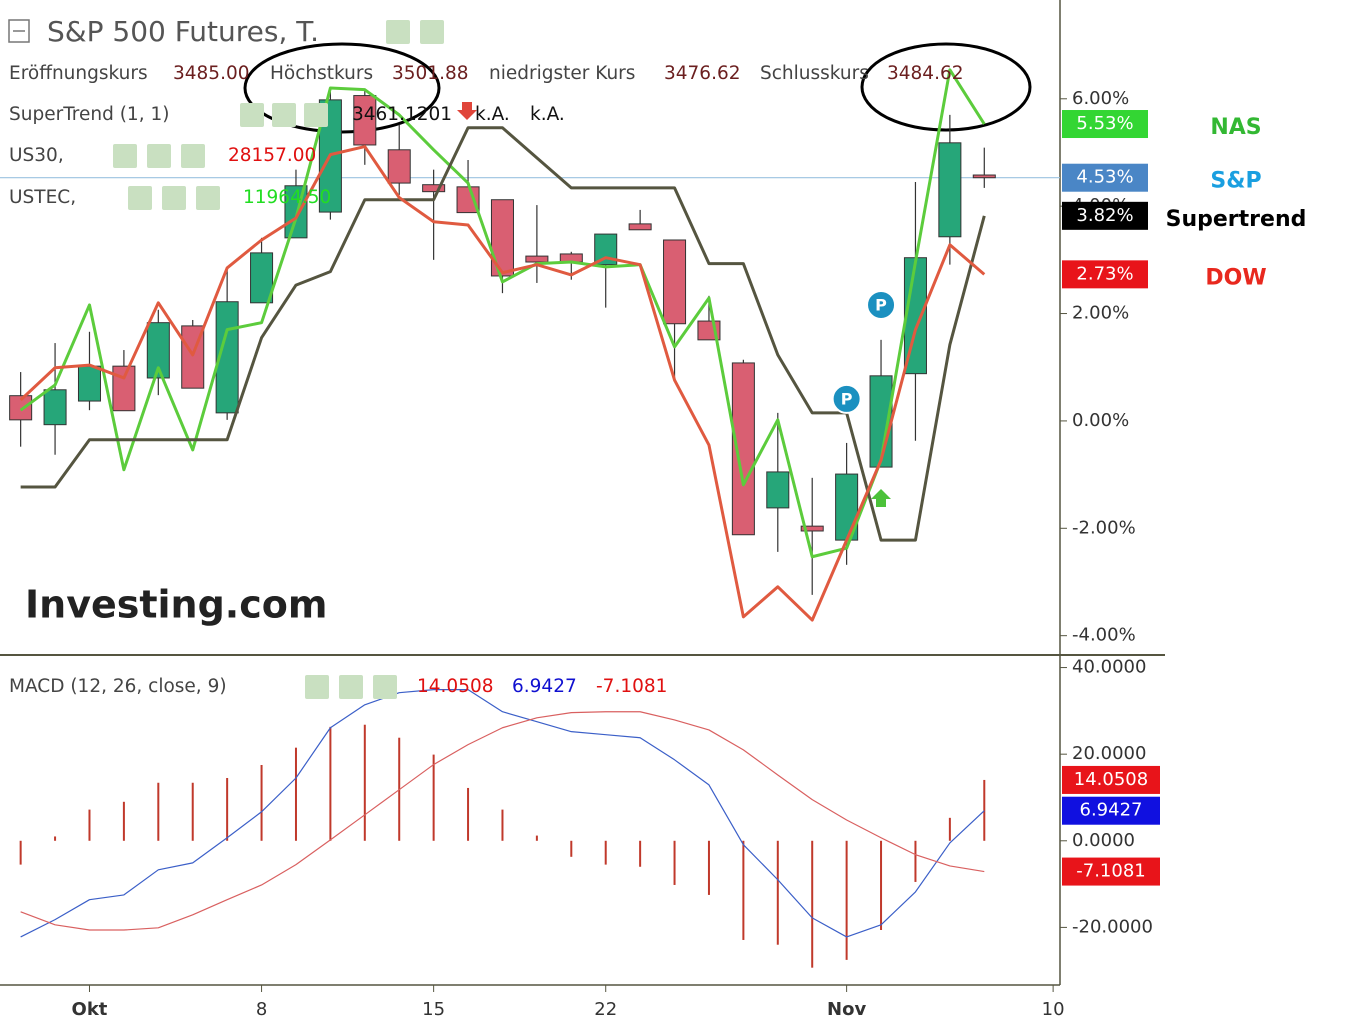 This screenshot has width=1355, height=1022. I want to click on macd-value: 14.0508, so click(455, 686).